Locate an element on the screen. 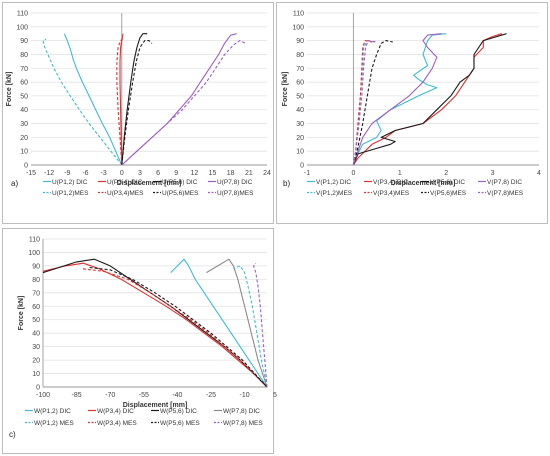  legend-label: U(P5,6)MES is located at coordinates (180, 193).